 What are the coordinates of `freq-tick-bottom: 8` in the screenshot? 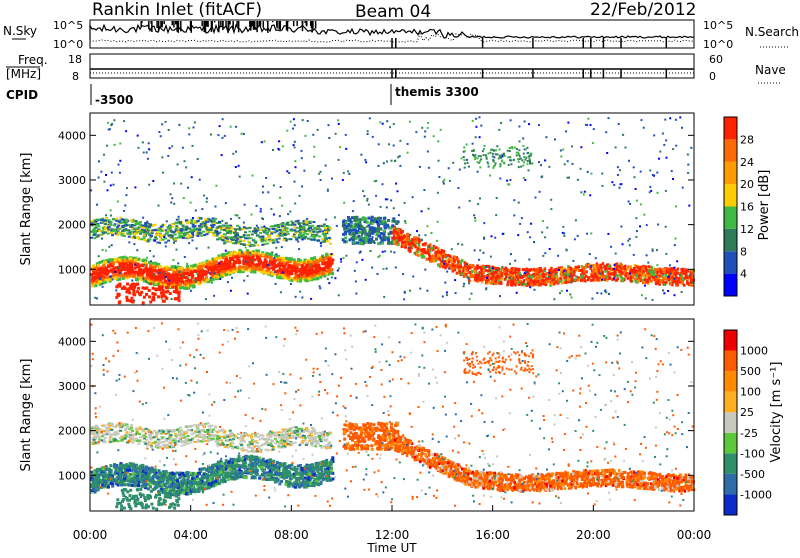 It's located at (75, 76).